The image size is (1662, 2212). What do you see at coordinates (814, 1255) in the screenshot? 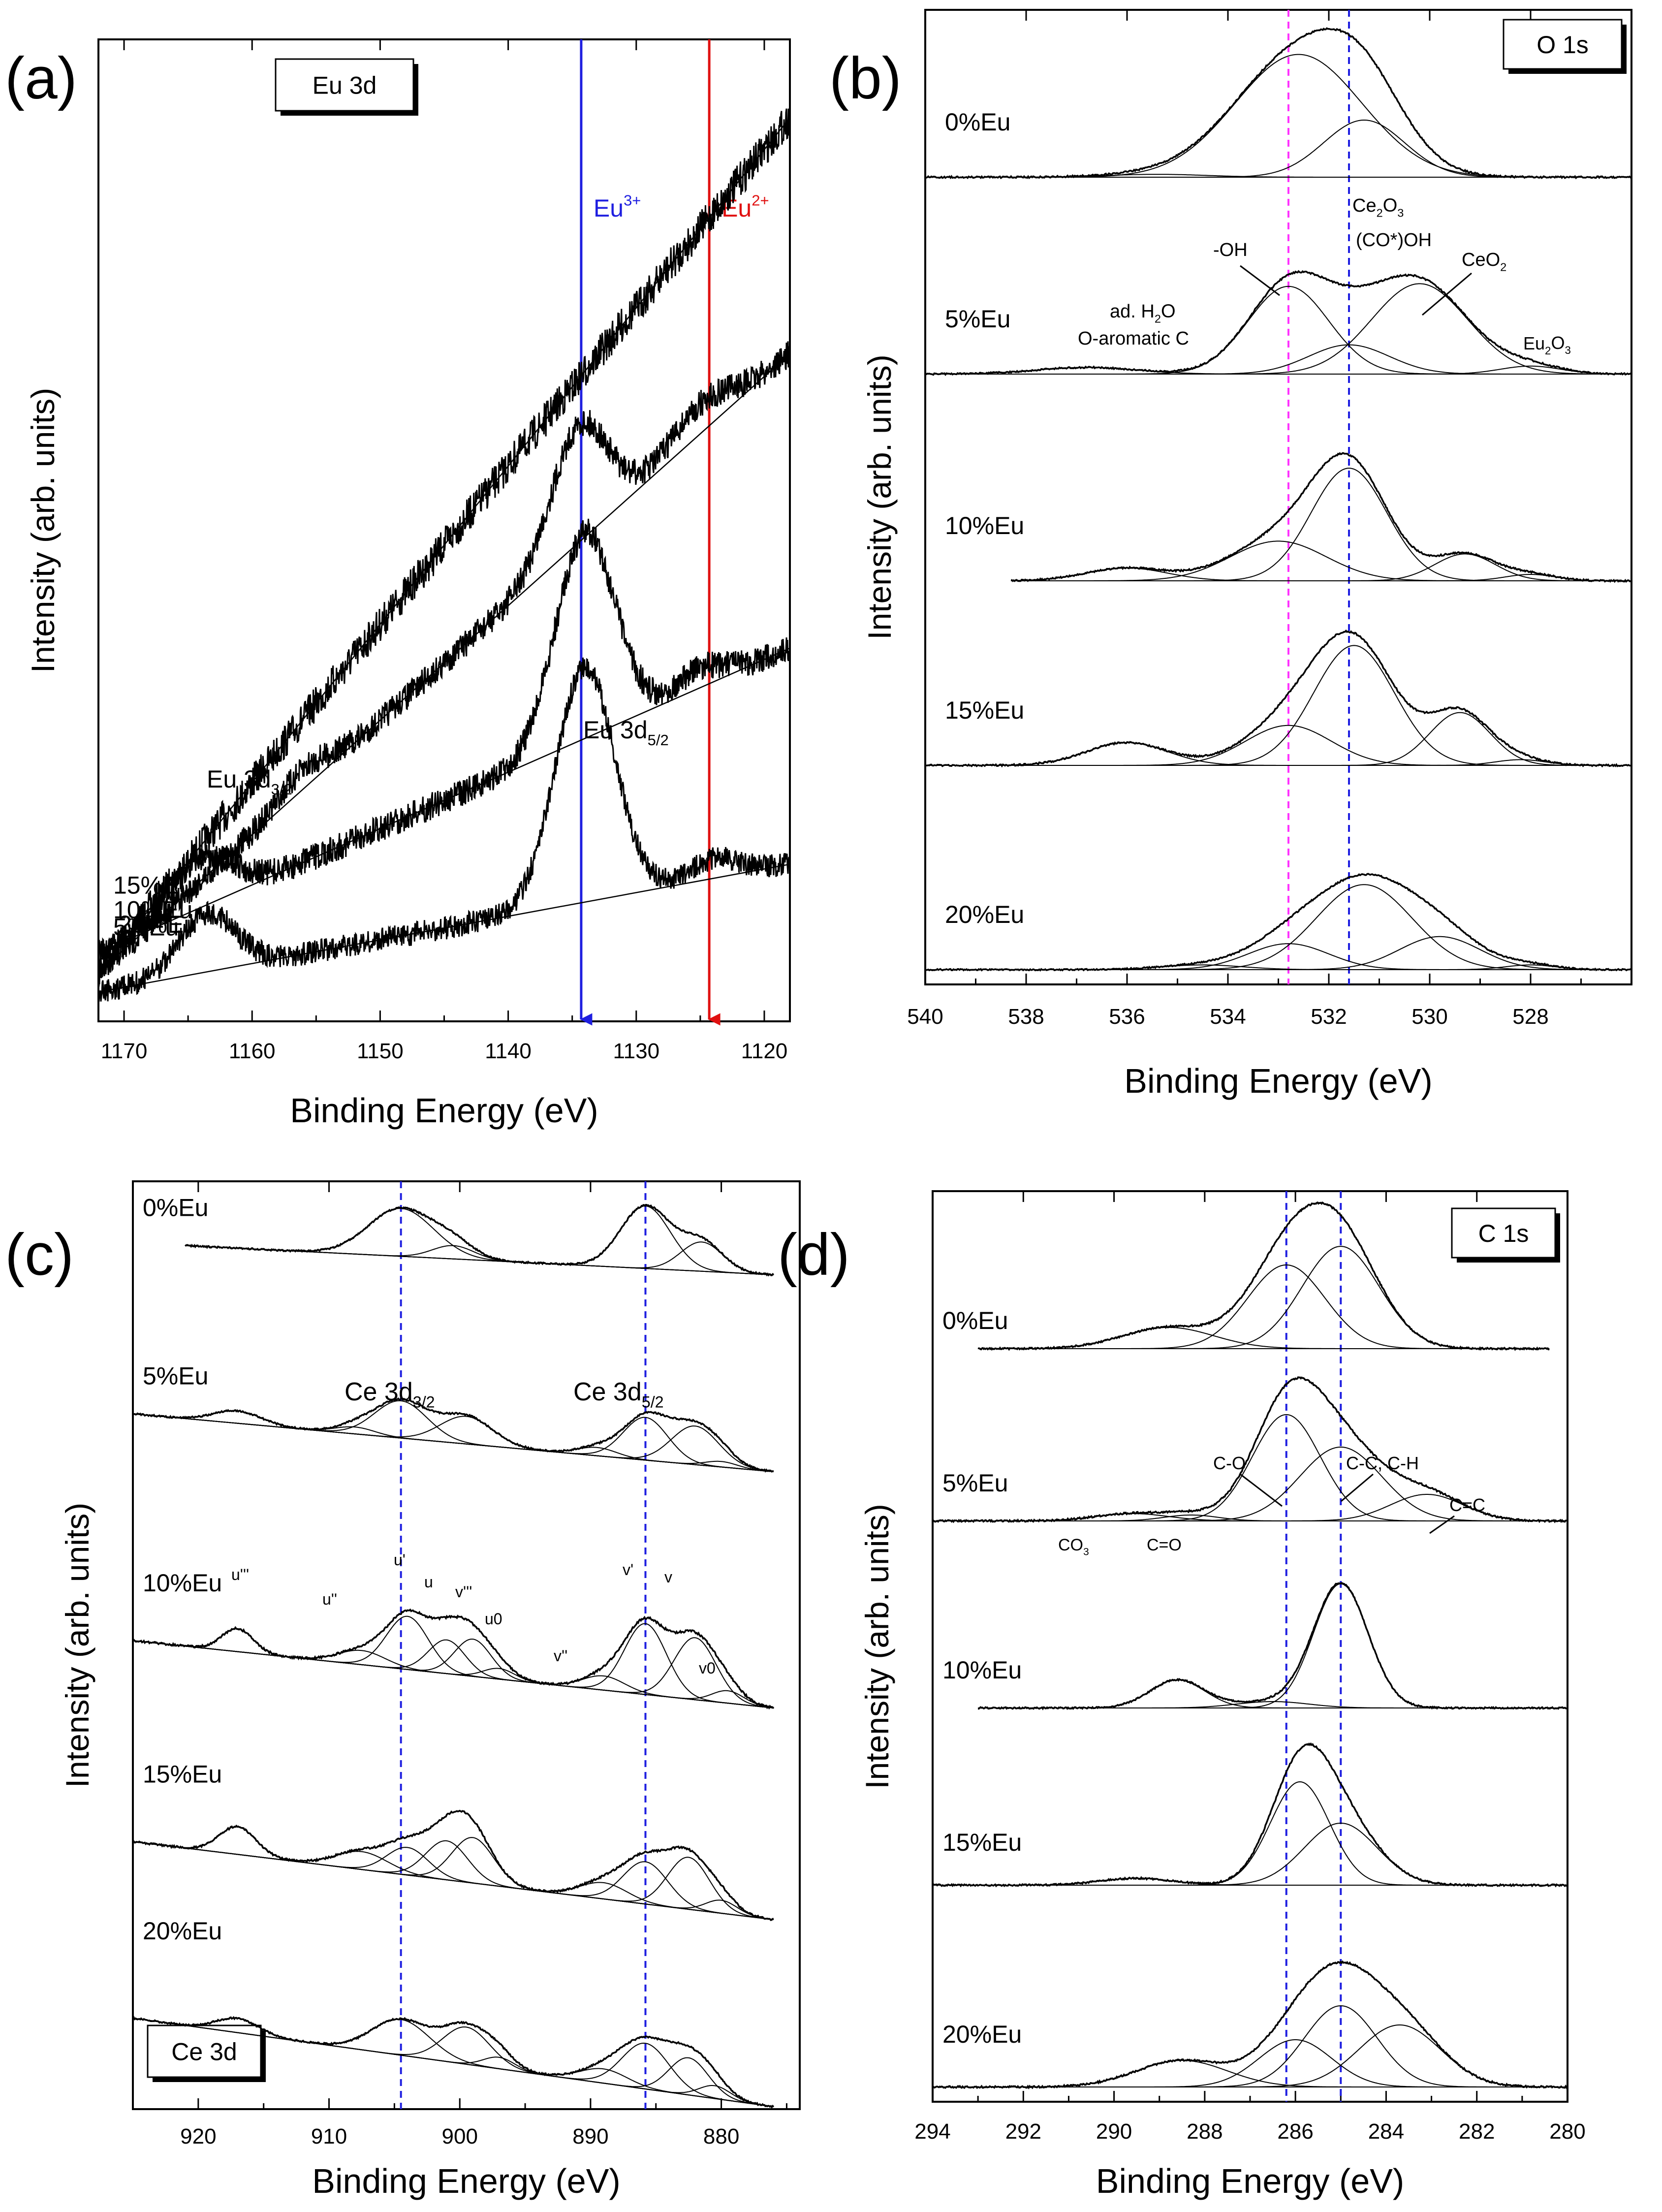
I see `panel-label: (d)` at bounding box center [814, 1255].